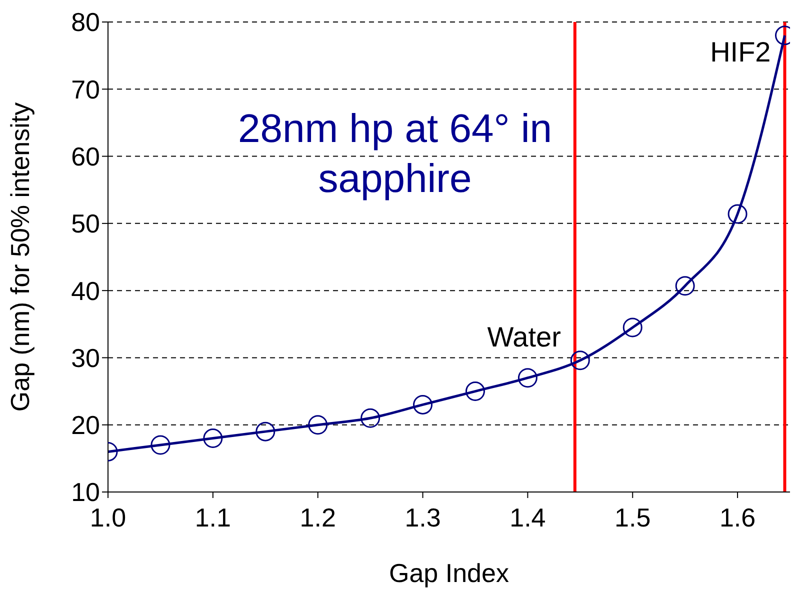 The width and height of the screenshot is (804, 602). What do you see at coordinates (20, 257) in the screenshot?
I see `y-axis-title: Gap (nm) for 50% intensity` at bounding box center [20, 257].